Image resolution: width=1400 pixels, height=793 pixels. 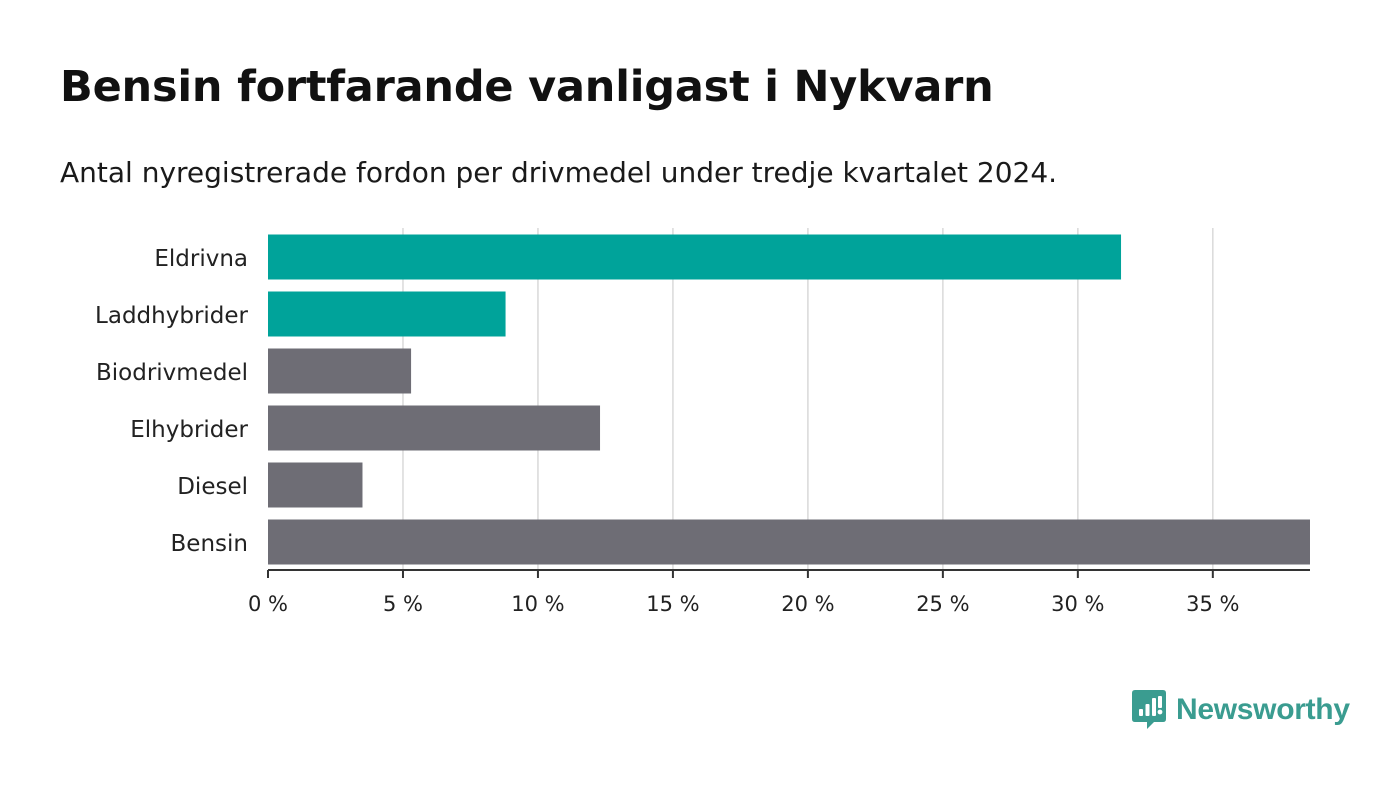 What do you see at coordinates (212, 487) in the screenshot?
I see `category-label: Diesel` at bounding box center [212, 487].